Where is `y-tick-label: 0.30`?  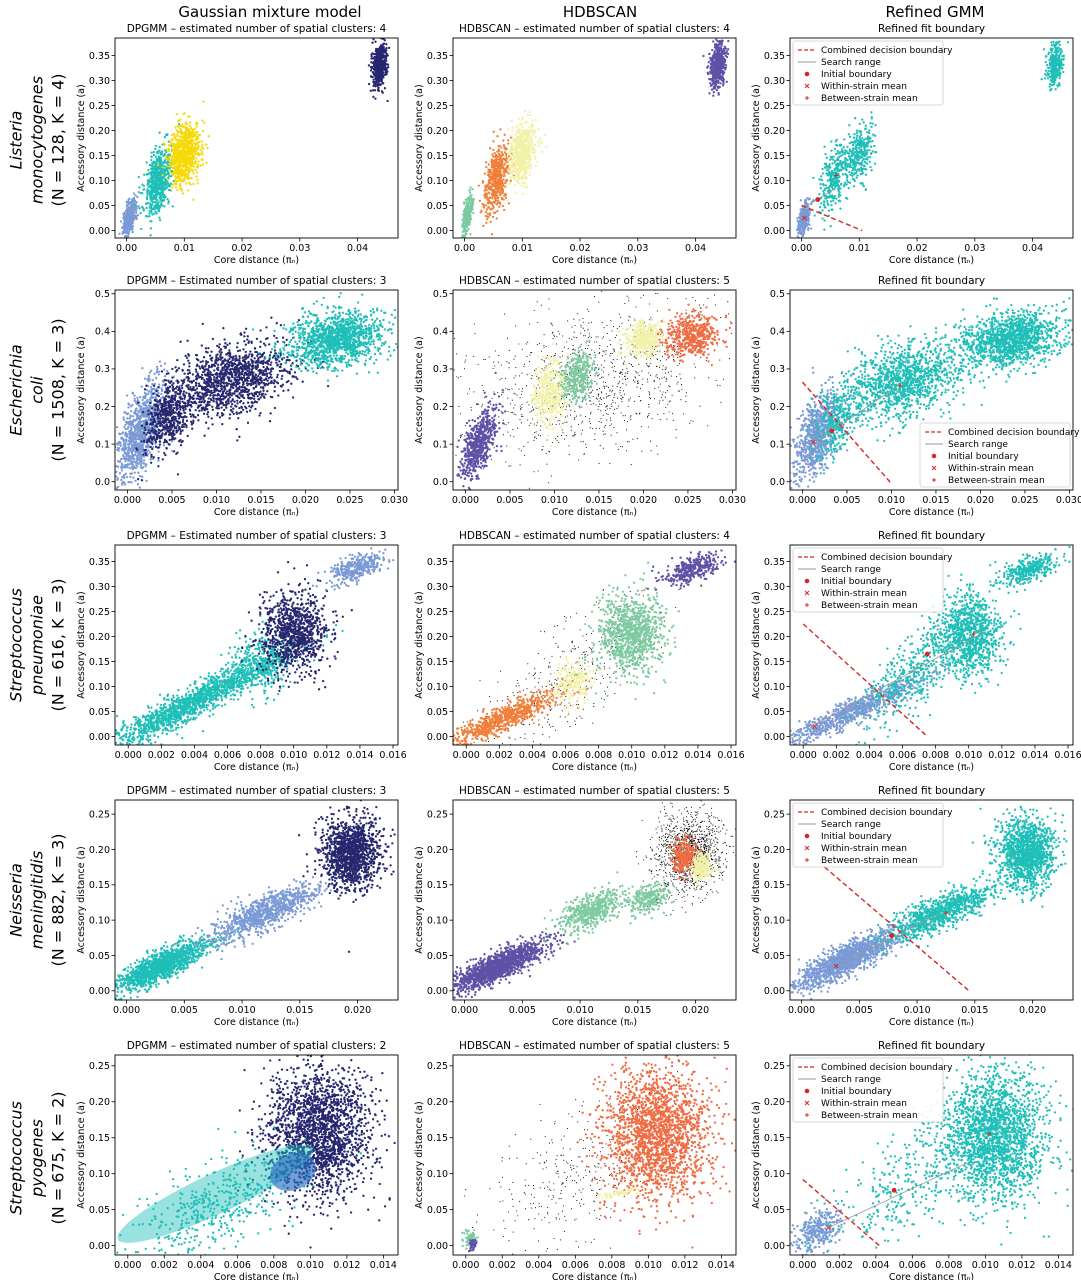
y-tick-label: 0.30 is located at coordinates (99, 81).